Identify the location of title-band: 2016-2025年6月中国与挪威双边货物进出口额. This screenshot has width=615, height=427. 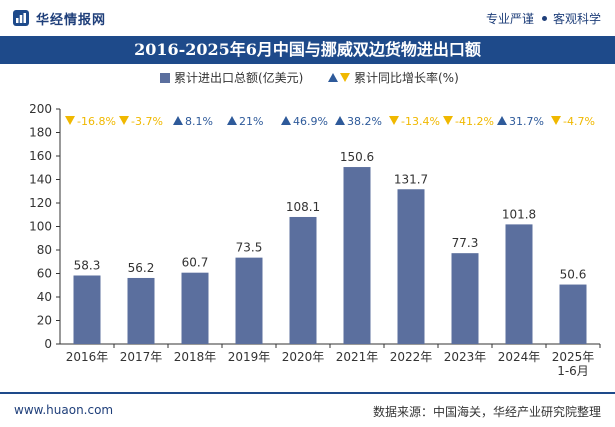
(307, 50).